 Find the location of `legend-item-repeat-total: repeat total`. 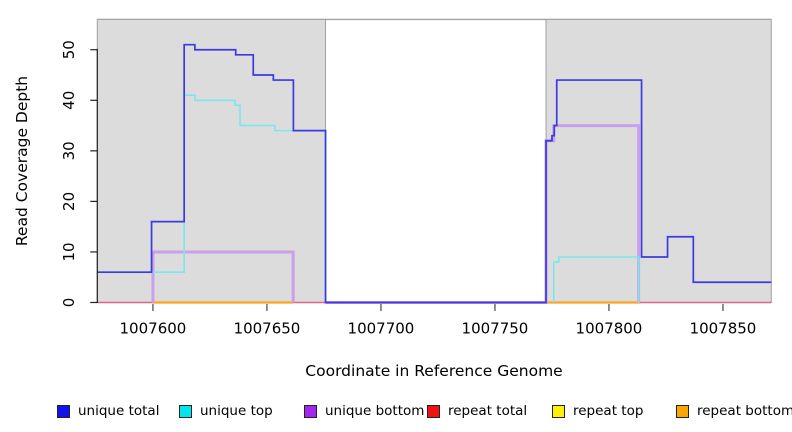

legend-item-repeat-total: repeat total is located at coordinates (477, 411).